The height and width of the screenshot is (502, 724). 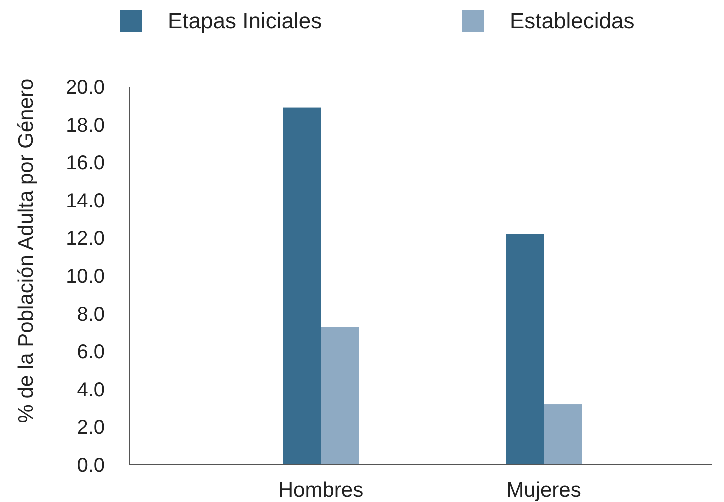 I want to click on y-tick-label: 2.0, so click(x=91, y=428).